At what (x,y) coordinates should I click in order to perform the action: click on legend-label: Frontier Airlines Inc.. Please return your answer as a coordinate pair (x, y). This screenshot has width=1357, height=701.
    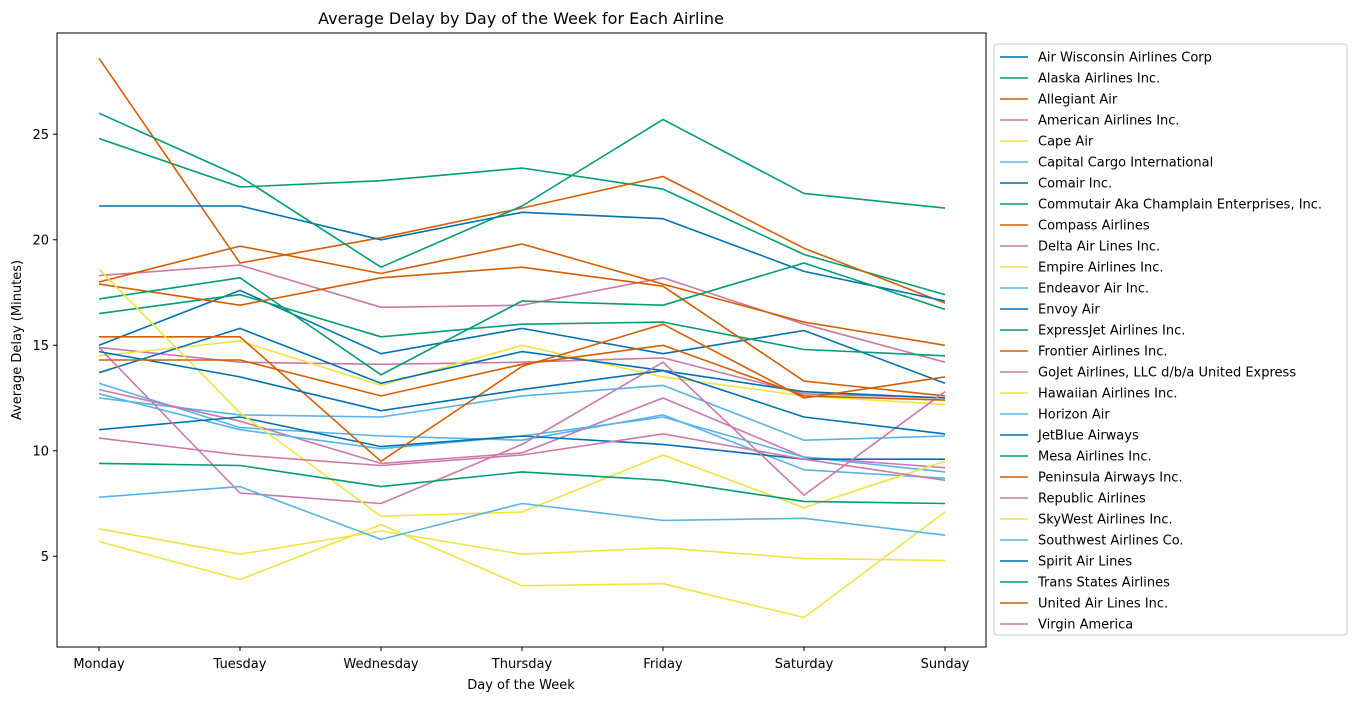
    Looking at the image, I should click on (1103, 352).